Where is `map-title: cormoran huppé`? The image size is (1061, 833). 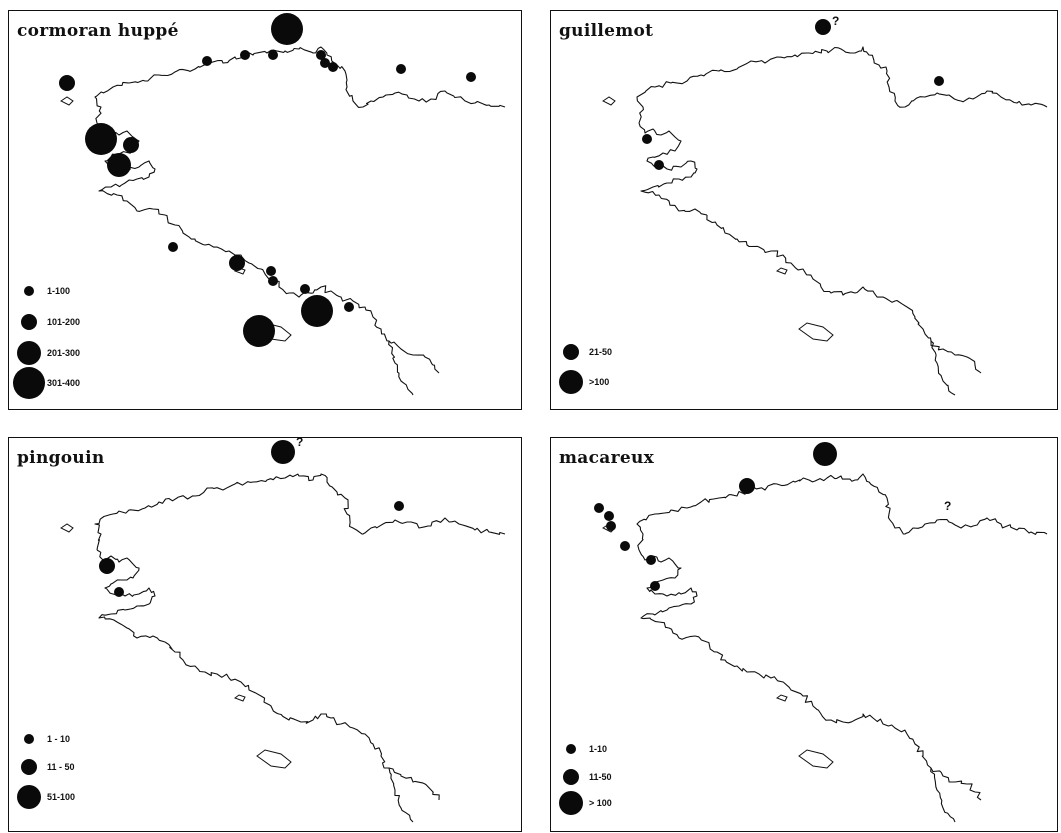
map-title: cormoran huppé is located at coordinates (98, 31).